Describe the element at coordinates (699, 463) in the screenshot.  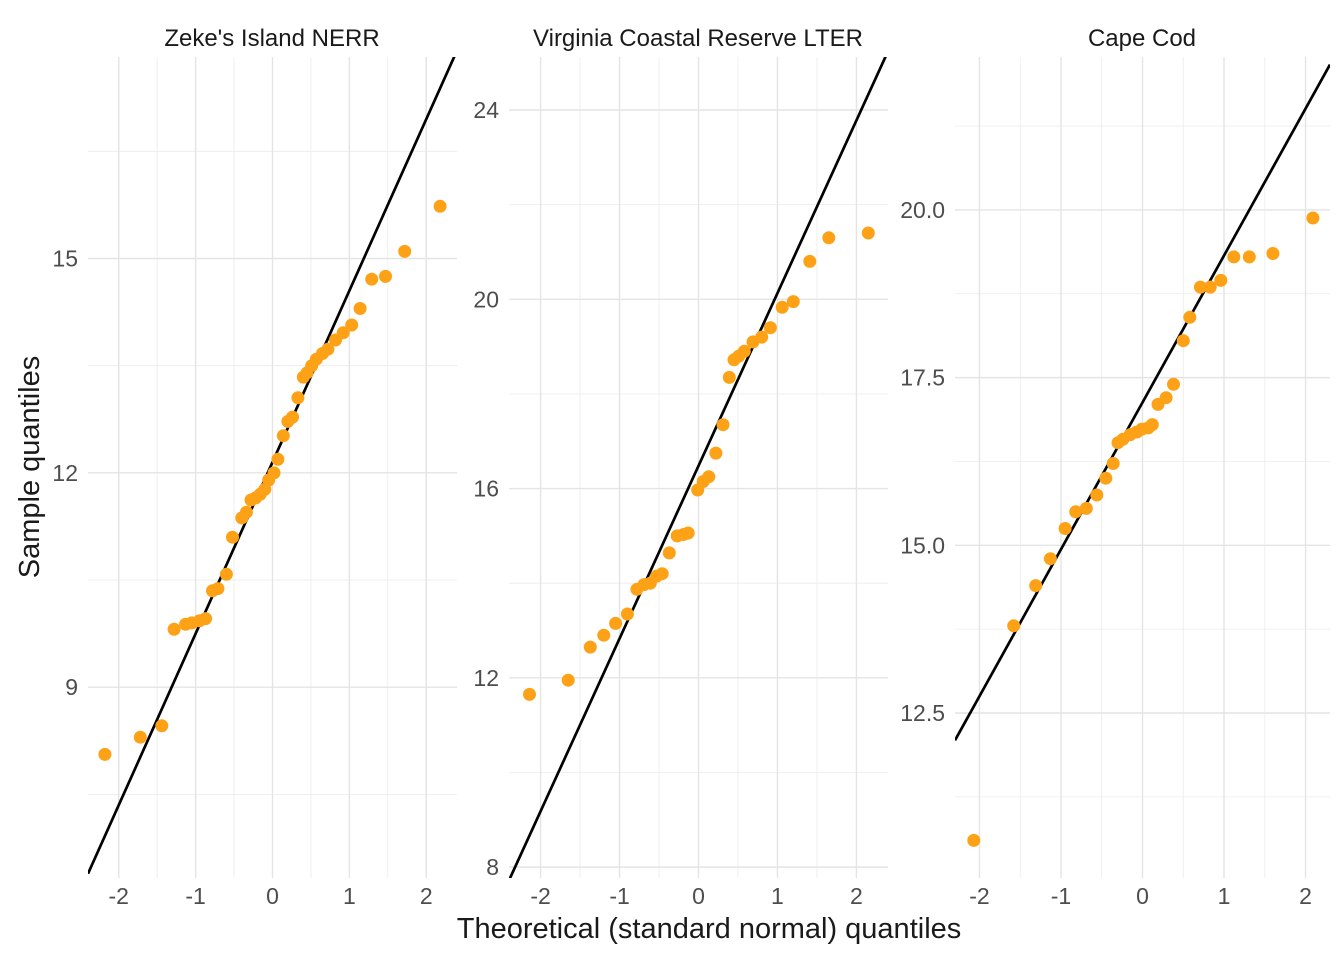
I see `points-group` at that location.